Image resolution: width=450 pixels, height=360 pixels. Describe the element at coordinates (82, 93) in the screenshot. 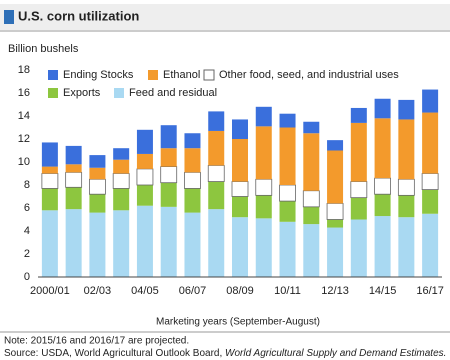

I see `legend-label: Exports` at that location.